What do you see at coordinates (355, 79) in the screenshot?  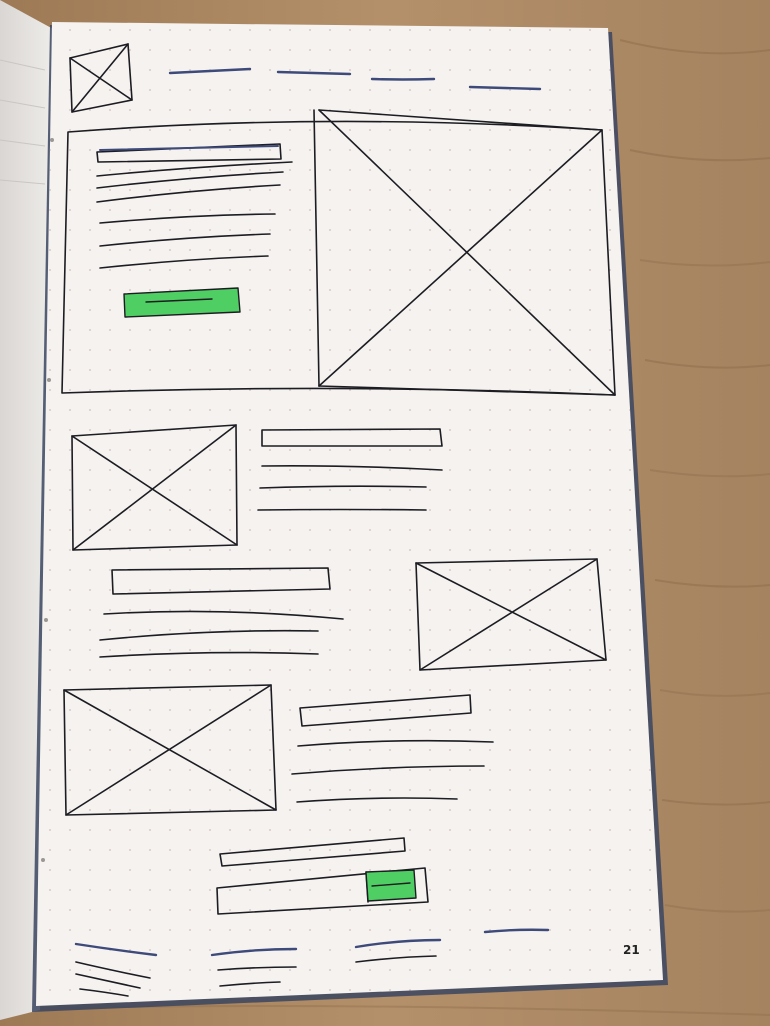 I see `nav-links-sketch` at bounding box center [355, 79].